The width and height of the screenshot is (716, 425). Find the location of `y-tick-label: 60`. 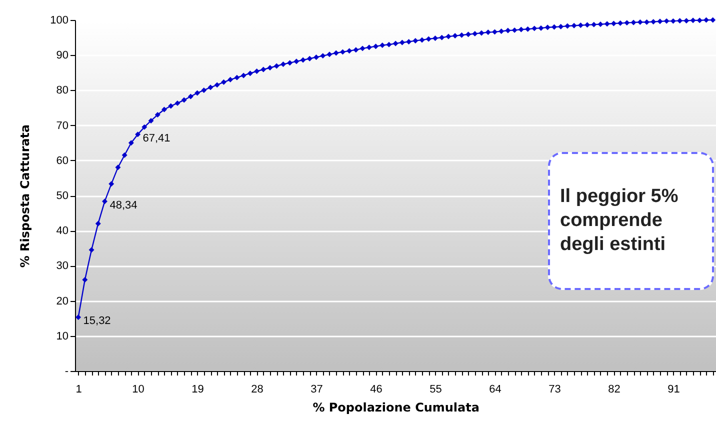

y-tick-label: 60 is located at coordinates (62, 160).